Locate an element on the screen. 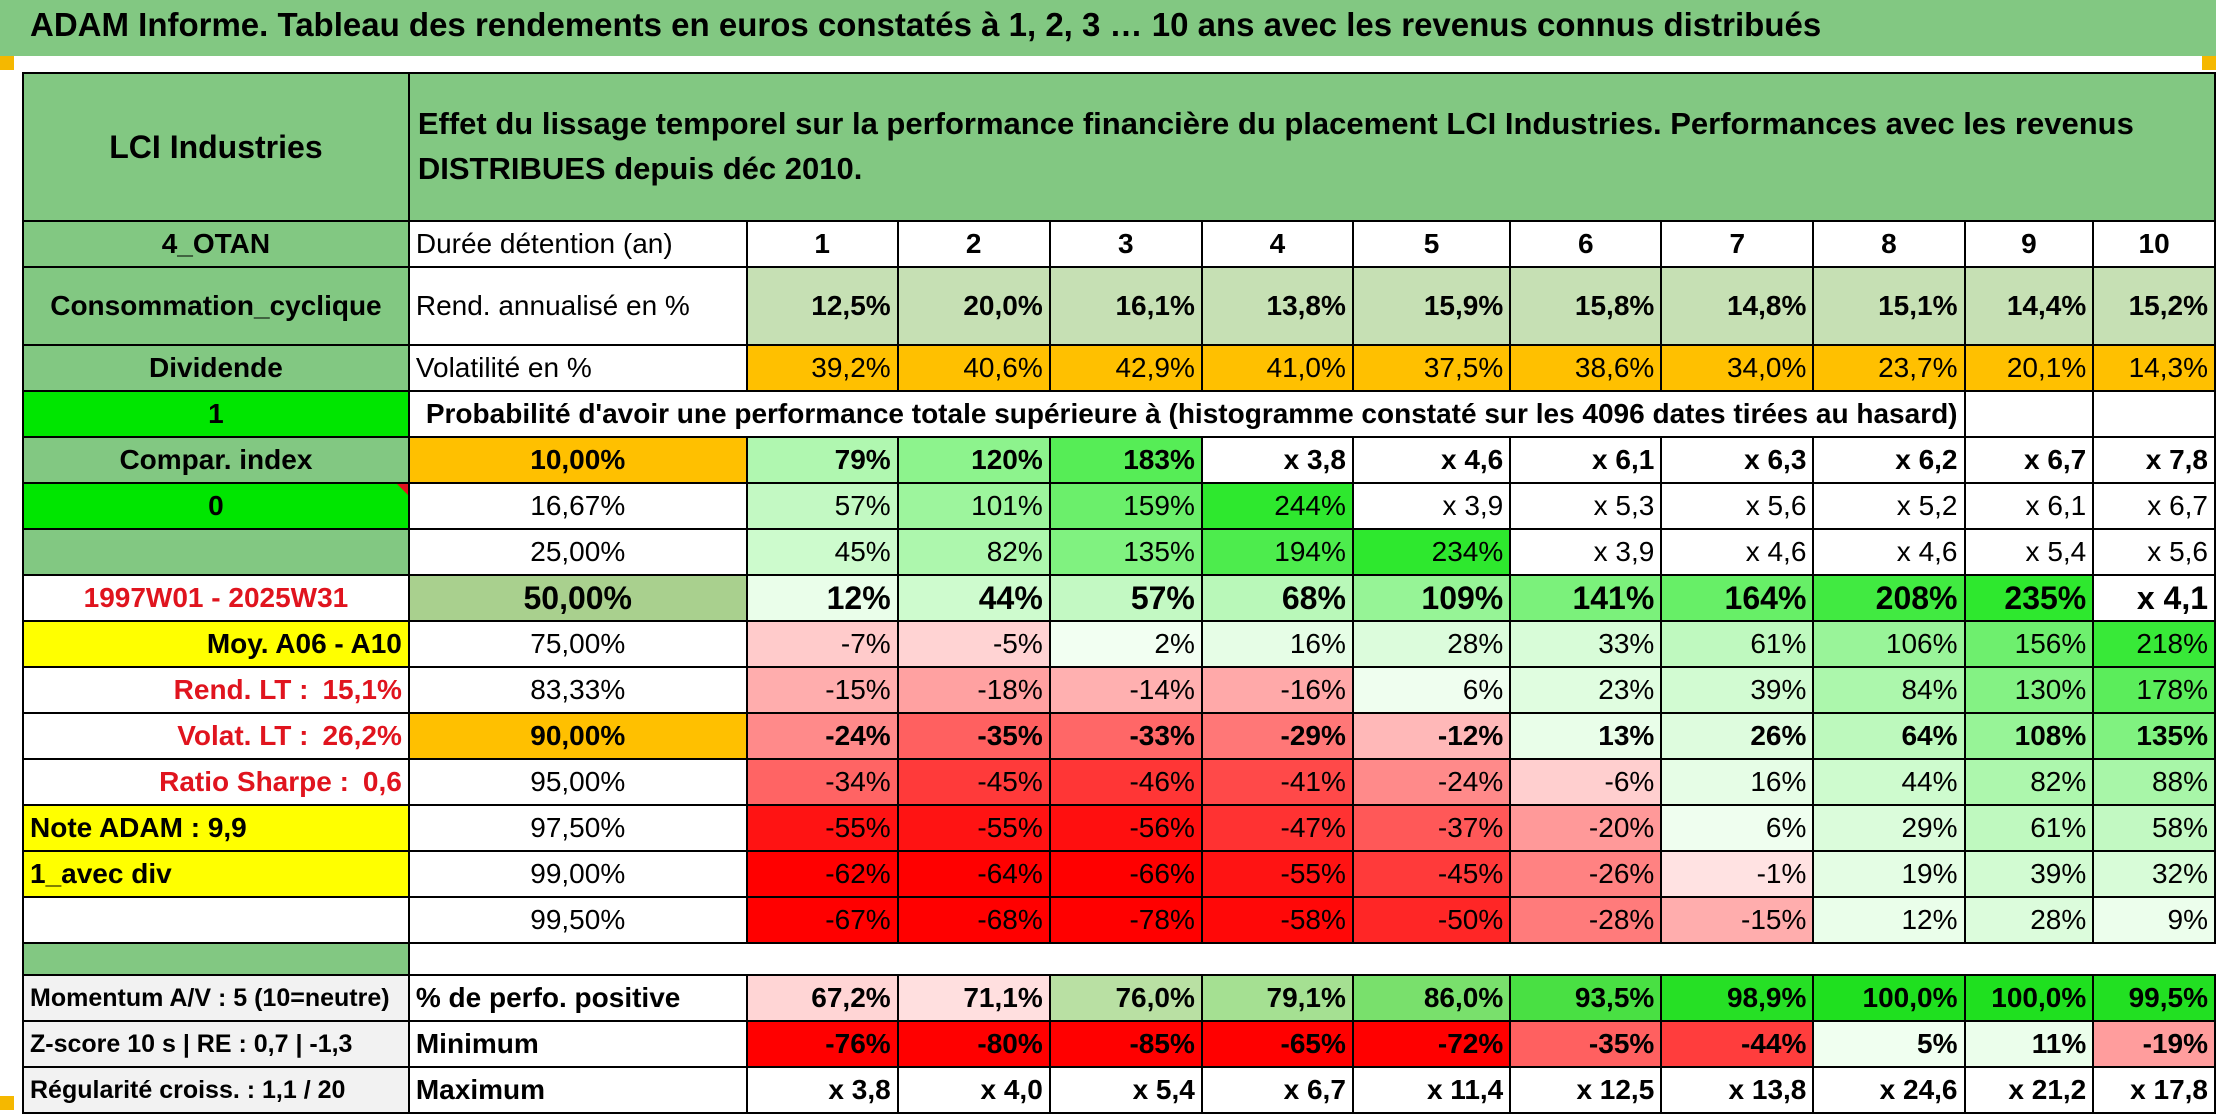  summary-cell: 98,9% is located at coordinates (1737, 998).